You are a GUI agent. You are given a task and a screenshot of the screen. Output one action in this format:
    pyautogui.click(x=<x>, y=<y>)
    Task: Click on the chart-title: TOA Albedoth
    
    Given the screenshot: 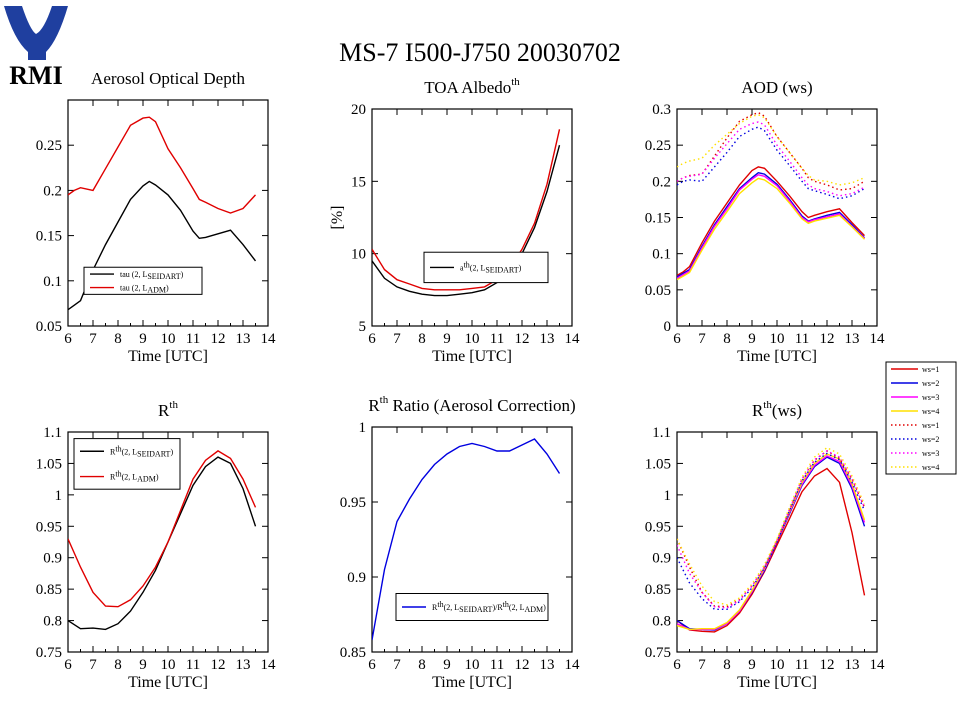 What is the action you would take?
    pyautogui.click(x=472, y=86)
    